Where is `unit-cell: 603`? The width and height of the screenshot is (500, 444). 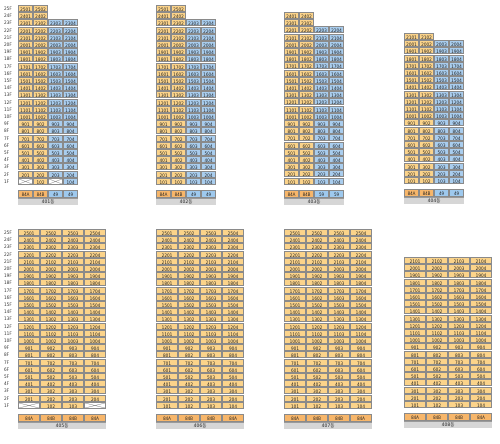
unit-cell: 603 is located at coordinates (321, 145).